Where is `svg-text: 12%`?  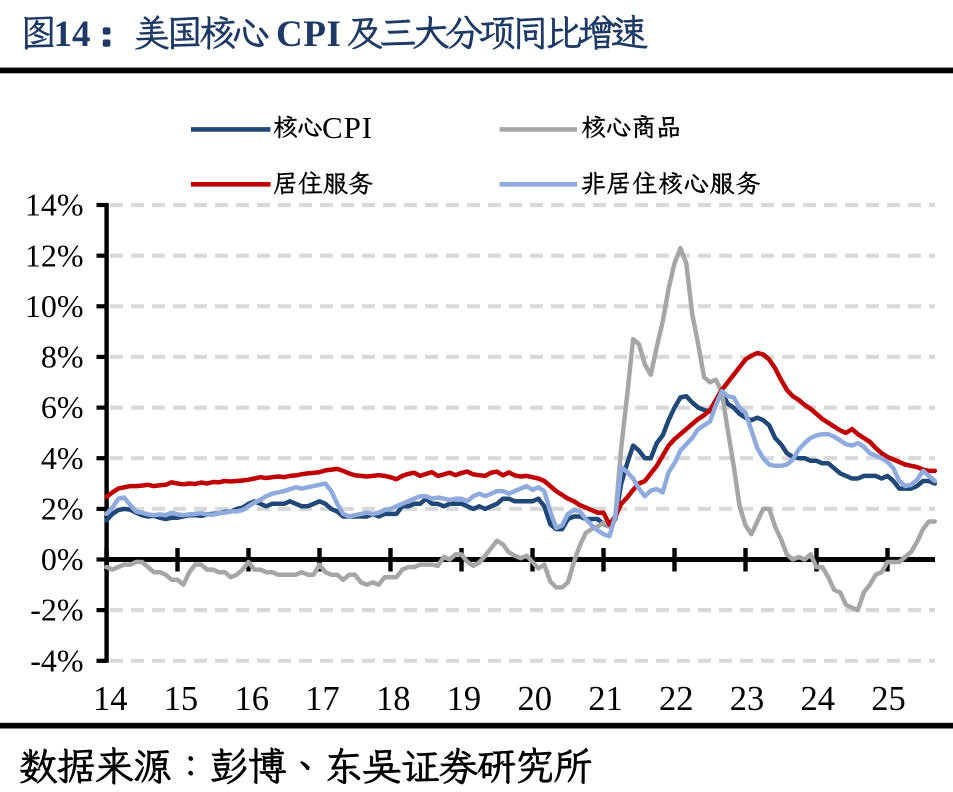 svg-text: 12% is located at coordinates (54, 255).